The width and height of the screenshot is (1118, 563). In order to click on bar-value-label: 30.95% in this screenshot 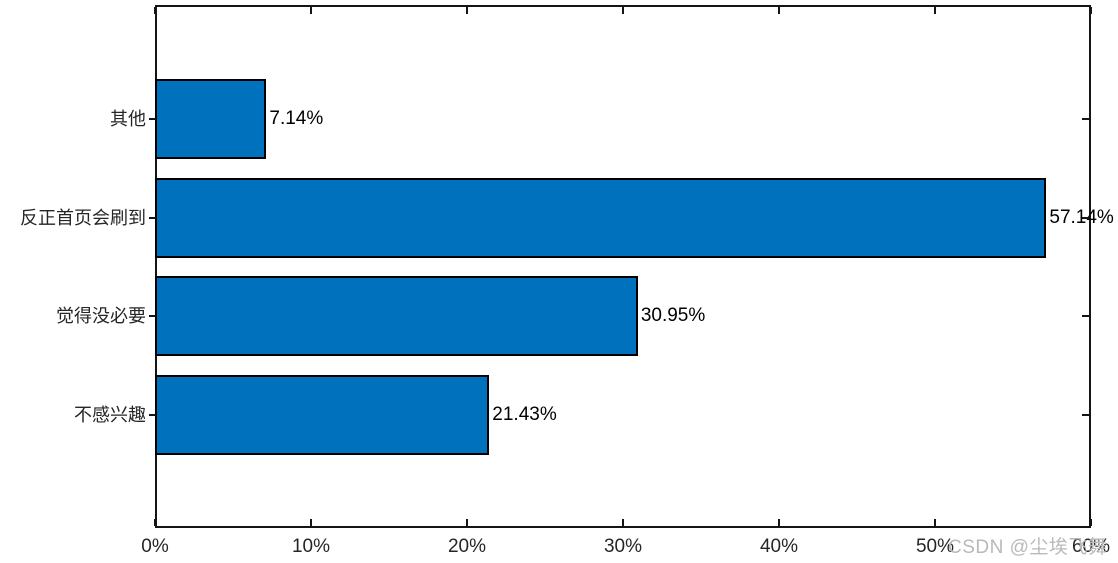, I will do `click(673, 316)`.